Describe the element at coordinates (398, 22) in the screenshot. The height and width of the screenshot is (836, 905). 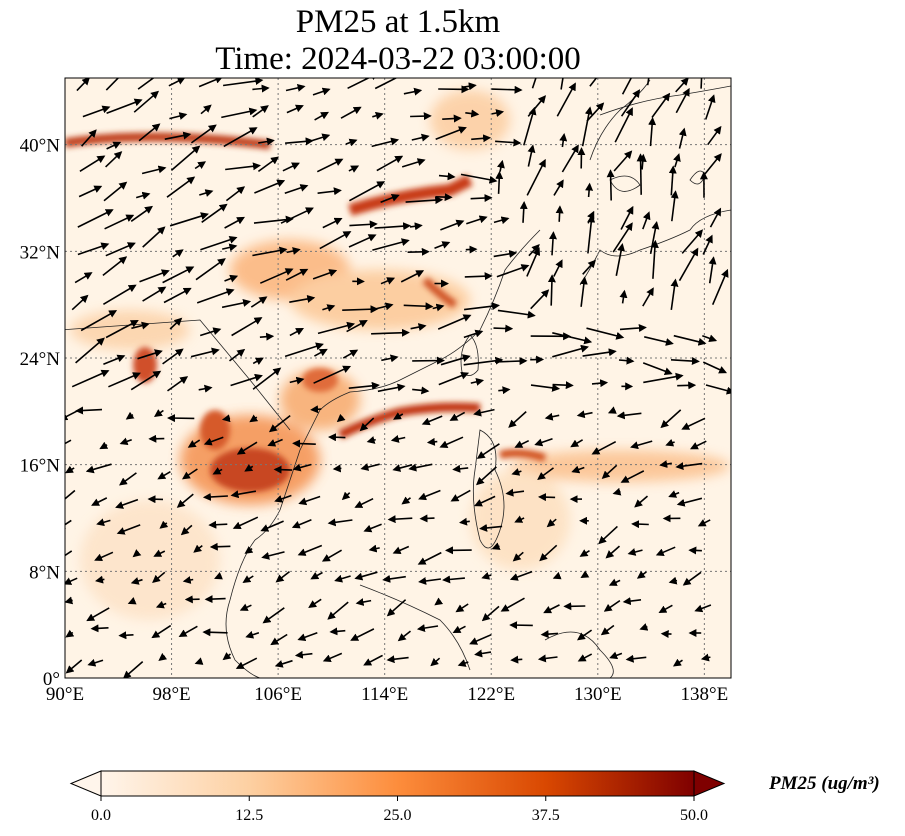
I see `map-title: PM25 at 1.5km` at that location.